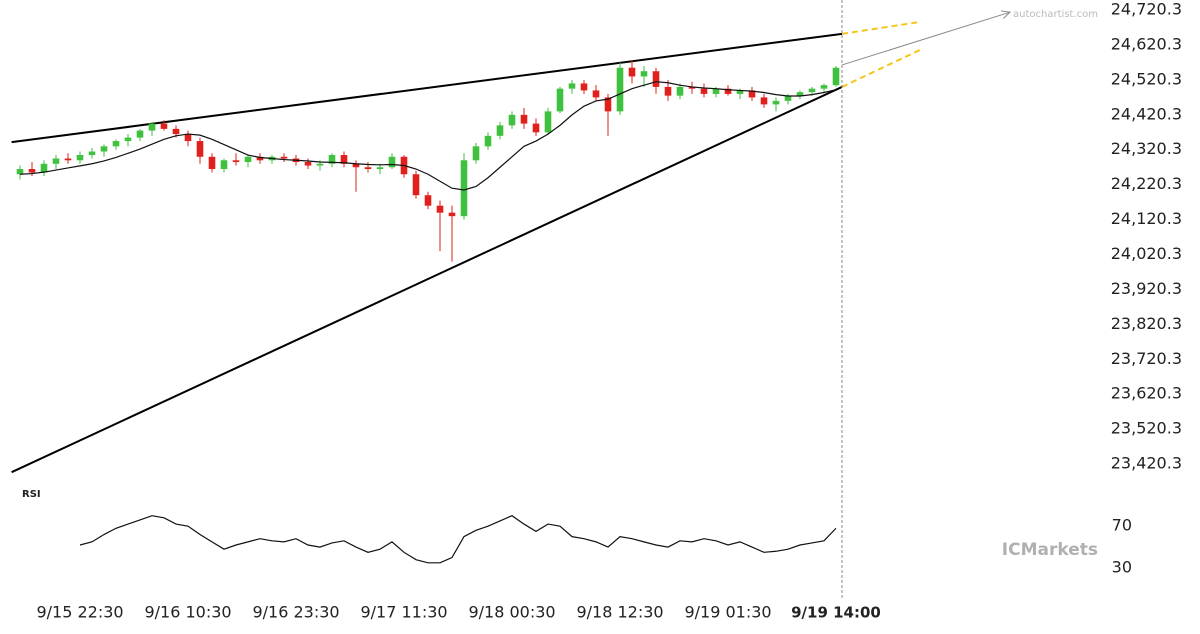  What do you see at coordinates (1146, 288) in the screenshot?
I see `y-tick-label: 23,920.3` at bounding box center [1146, 288].